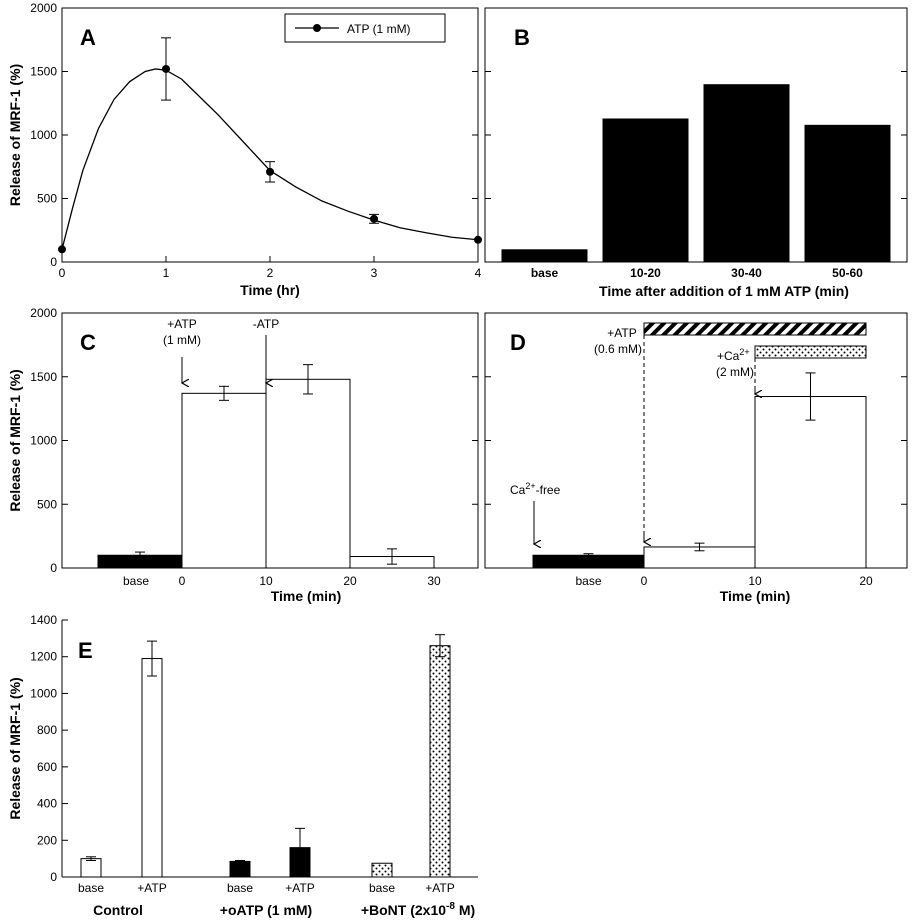  I want to click on y-tick-label: 1400, so click(43, 620).